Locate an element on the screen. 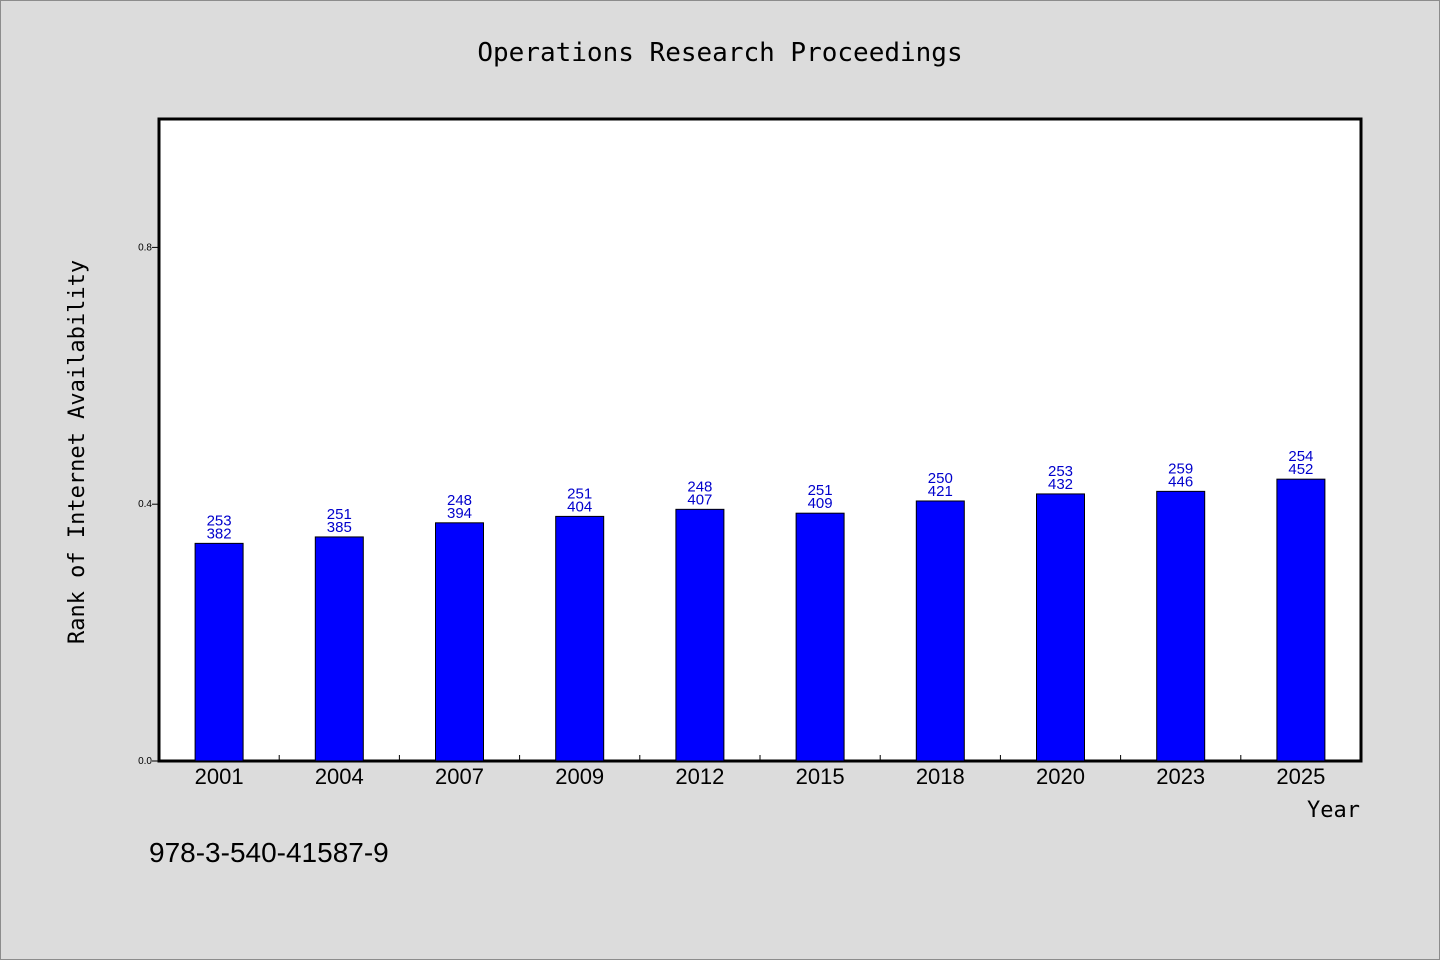 This screenshot has width=1440, height=960. bar-data-label-bottom: 432 is located at coordinates (1060, 484).